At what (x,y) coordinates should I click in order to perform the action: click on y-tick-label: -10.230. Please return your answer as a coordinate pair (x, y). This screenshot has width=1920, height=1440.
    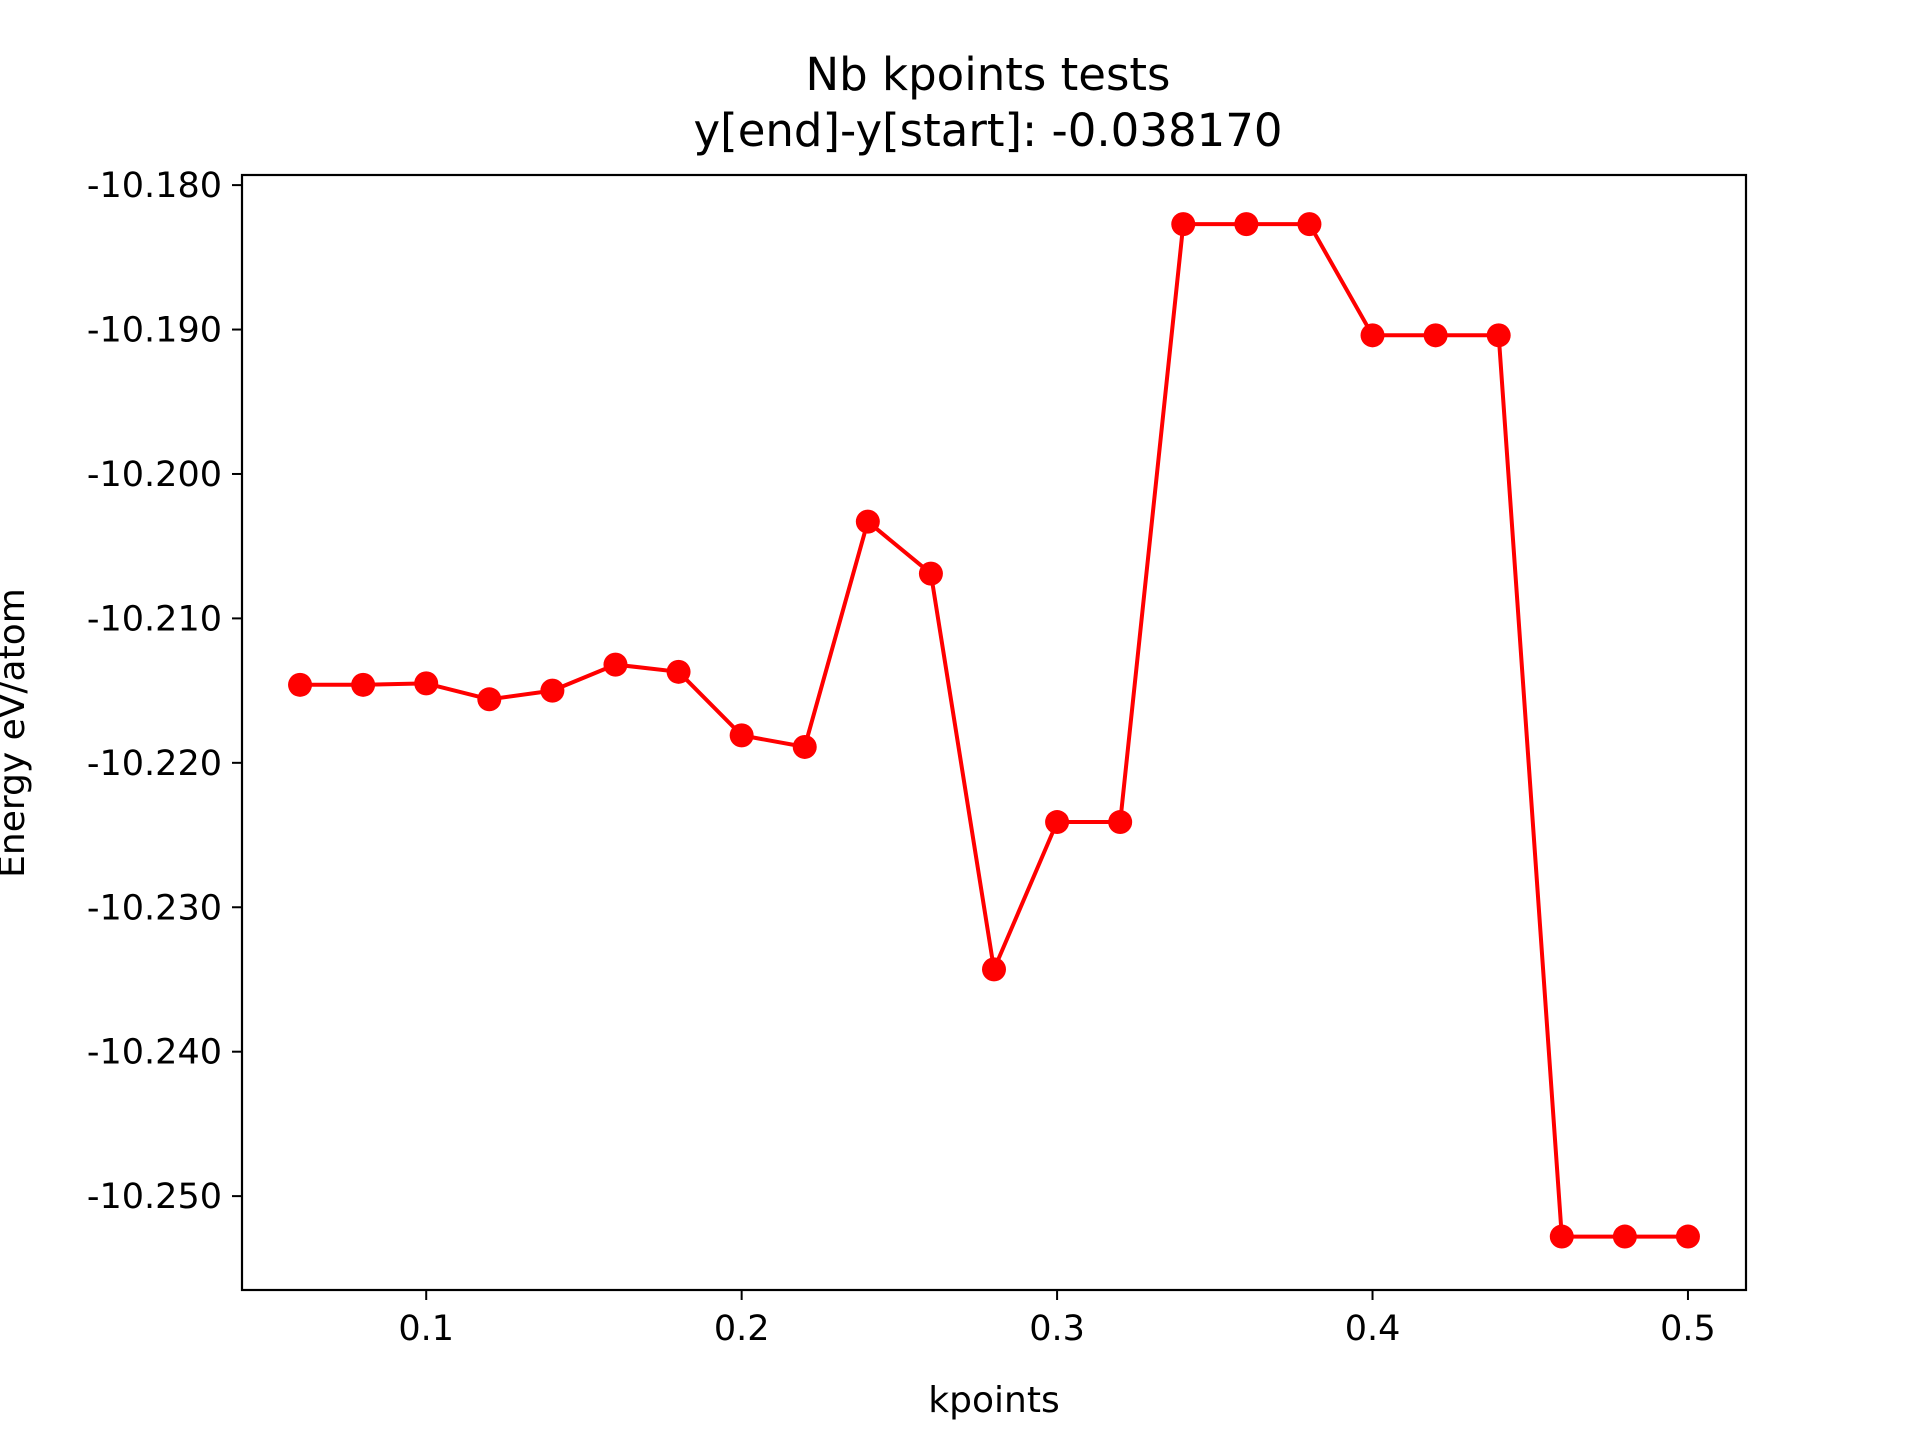
    Looking at the image, I should click on (154, 908).